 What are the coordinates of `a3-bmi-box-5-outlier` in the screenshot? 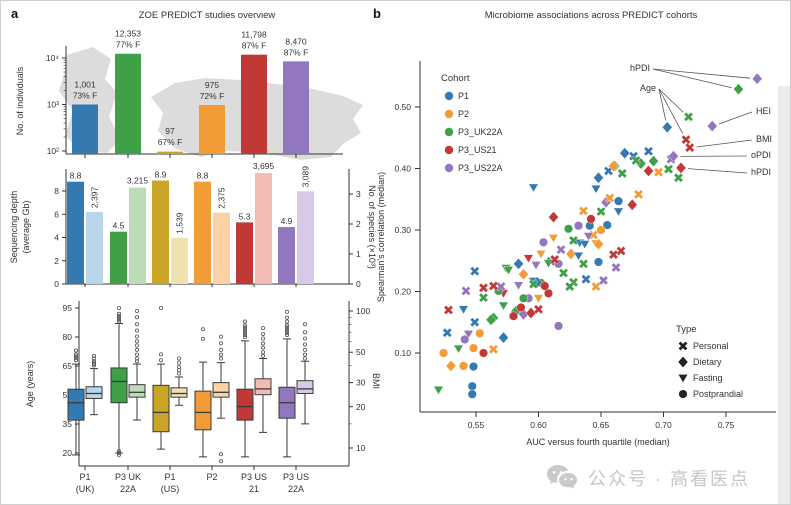 It's located at (304, 332).